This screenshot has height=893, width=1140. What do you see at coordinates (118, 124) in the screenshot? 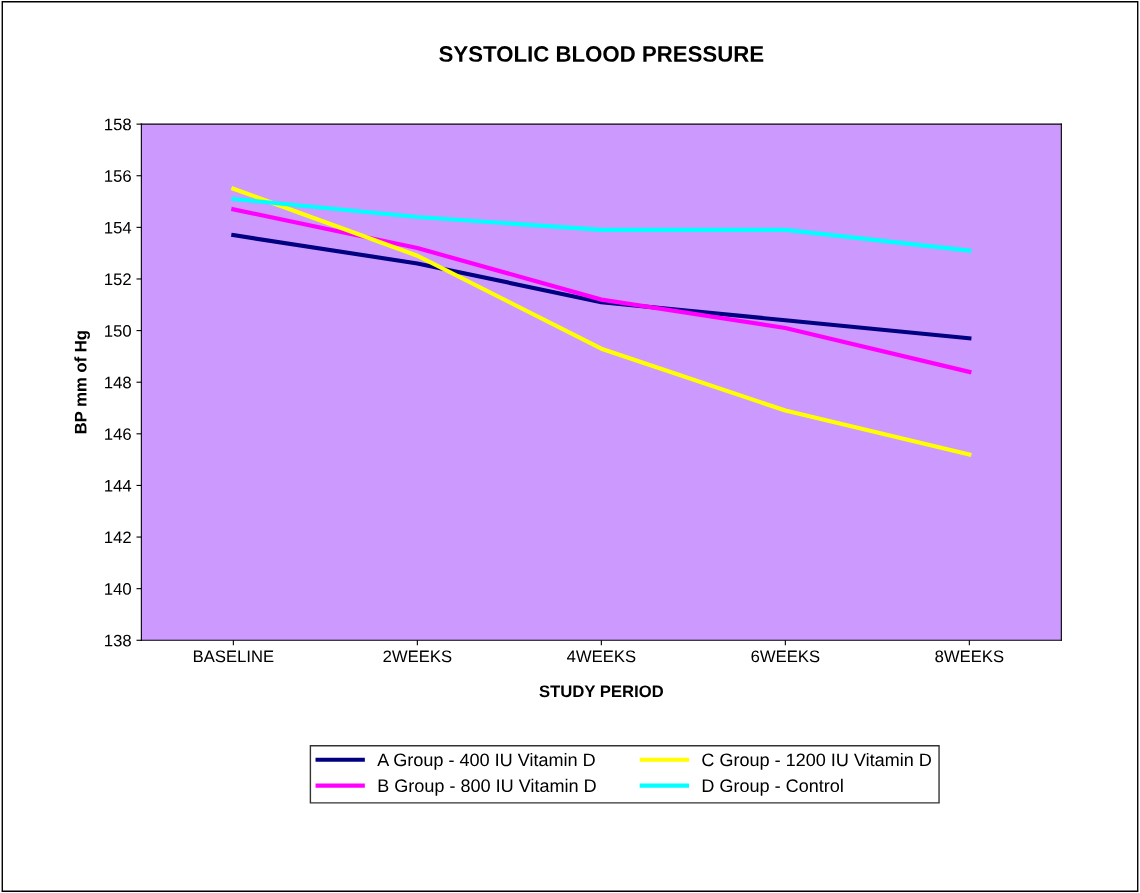
I see `y-tick-label: 158` at bounding box center [118, 124].